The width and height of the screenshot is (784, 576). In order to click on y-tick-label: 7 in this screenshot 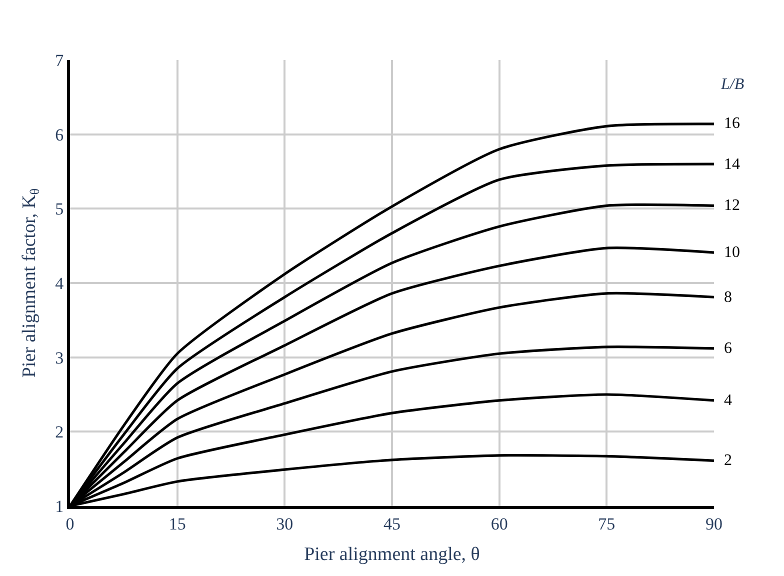, I will do `click(59, 60)`.